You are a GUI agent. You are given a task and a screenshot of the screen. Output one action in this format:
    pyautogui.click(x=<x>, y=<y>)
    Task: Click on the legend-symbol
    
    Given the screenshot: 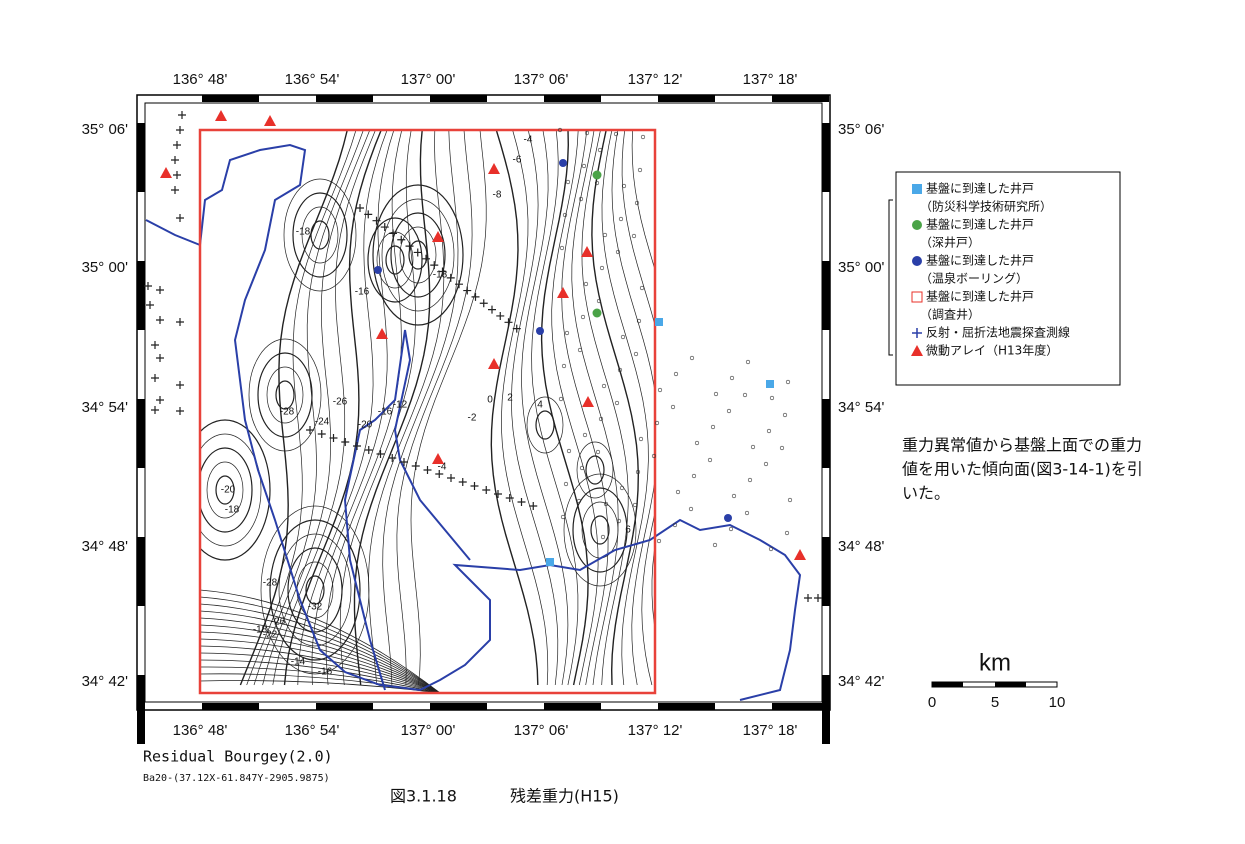 What is the action you would take?
    pyautogui.click(x=917, y=297)
    